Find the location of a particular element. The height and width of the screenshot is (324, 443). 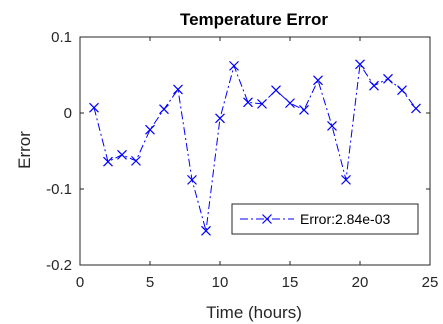

y-tick-label: 0.1 is located at coordinates (61, 37).